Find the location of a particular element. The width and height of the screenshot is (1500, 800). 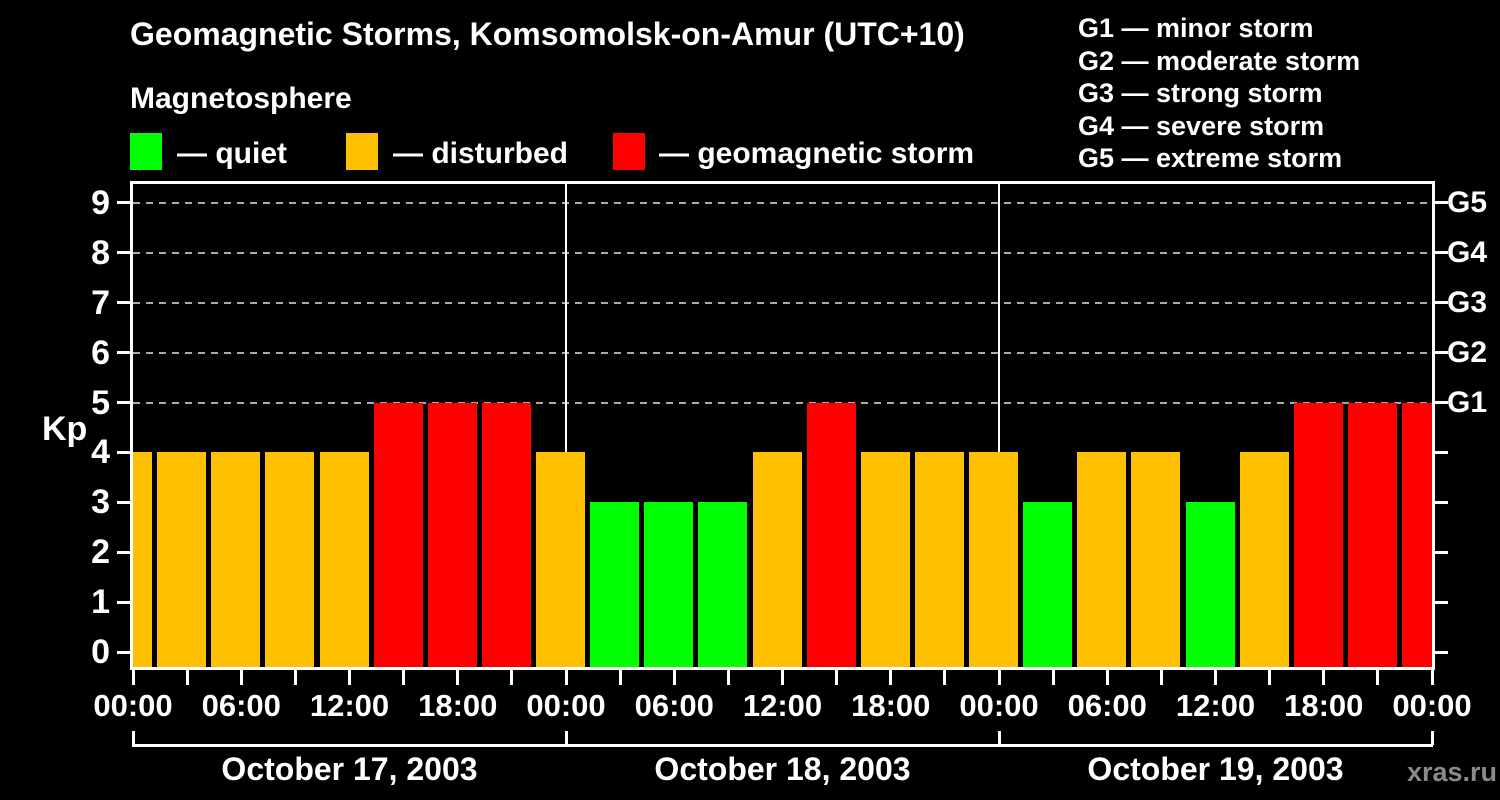

date-label-1: October 18, 2003 is located at coordinates (782, 769).